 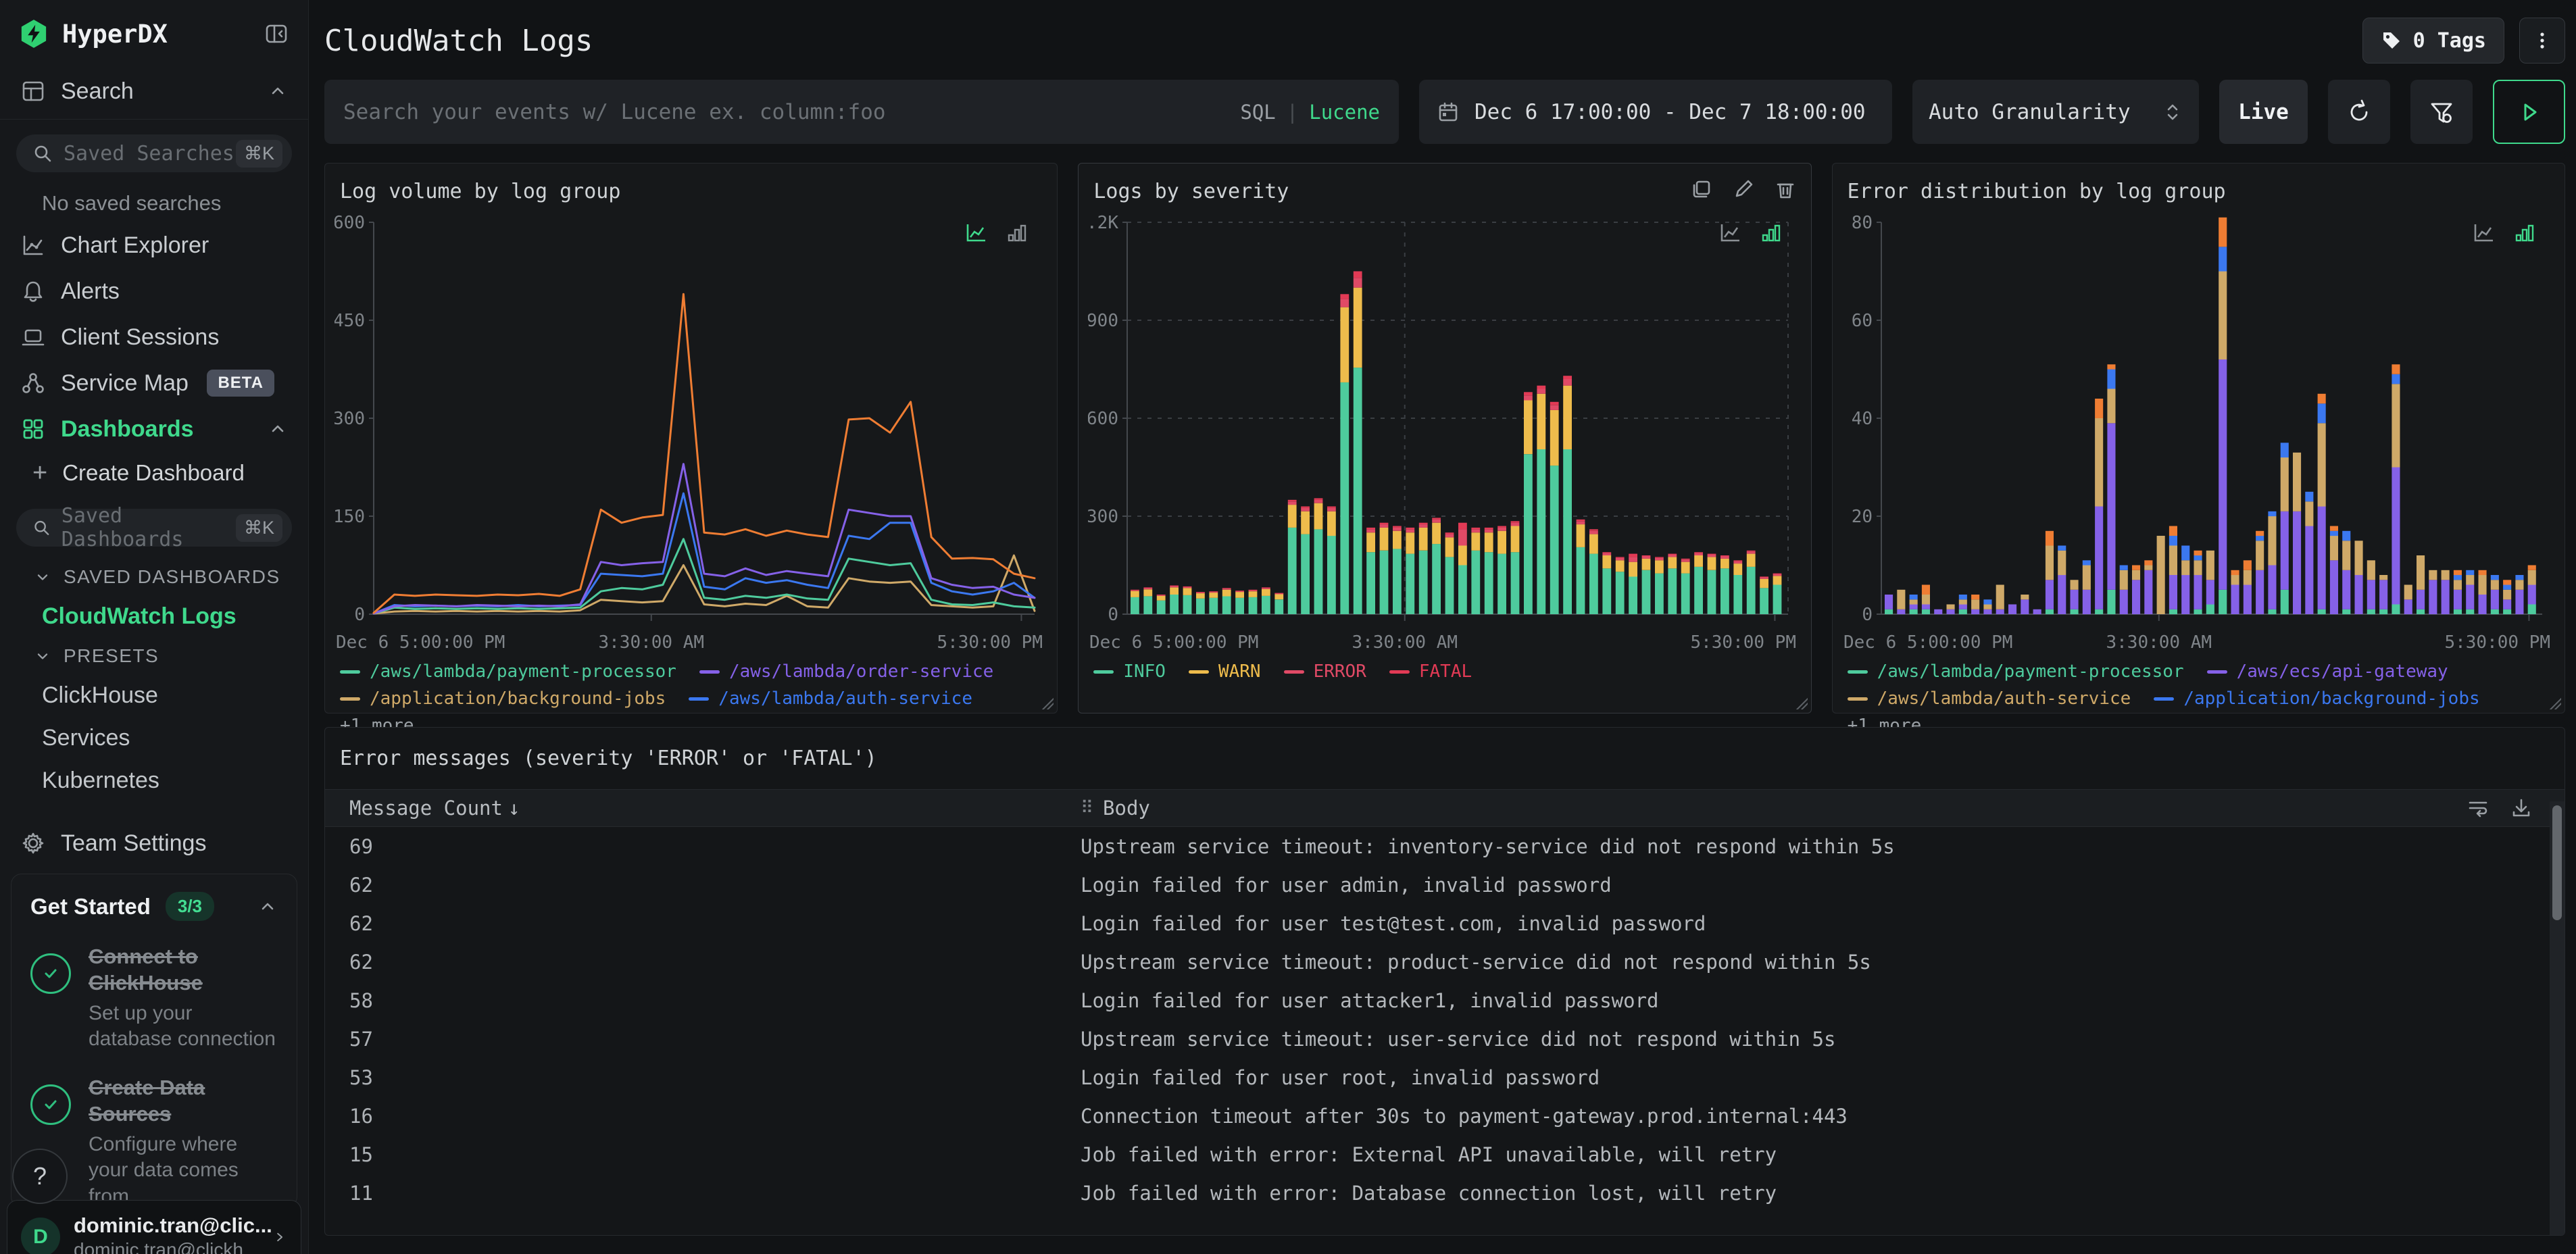 I want to click on bell-icon, so click(x=34, y=291).